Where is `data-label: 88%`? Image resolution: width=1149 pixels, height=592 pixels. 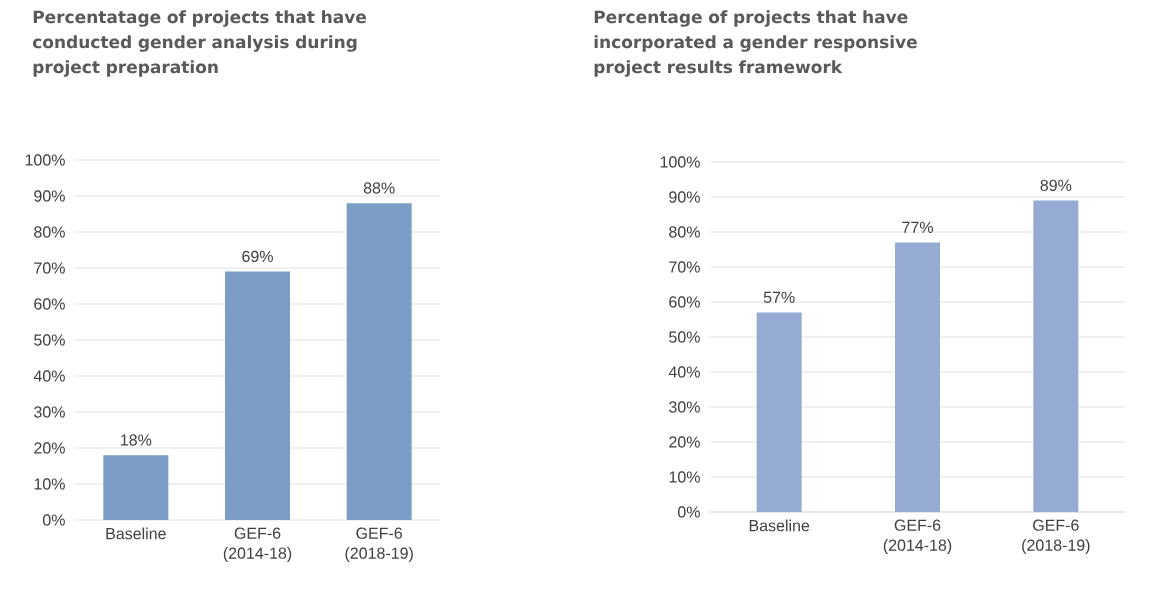
data-label: 88% is located at coordinates (379, 188).